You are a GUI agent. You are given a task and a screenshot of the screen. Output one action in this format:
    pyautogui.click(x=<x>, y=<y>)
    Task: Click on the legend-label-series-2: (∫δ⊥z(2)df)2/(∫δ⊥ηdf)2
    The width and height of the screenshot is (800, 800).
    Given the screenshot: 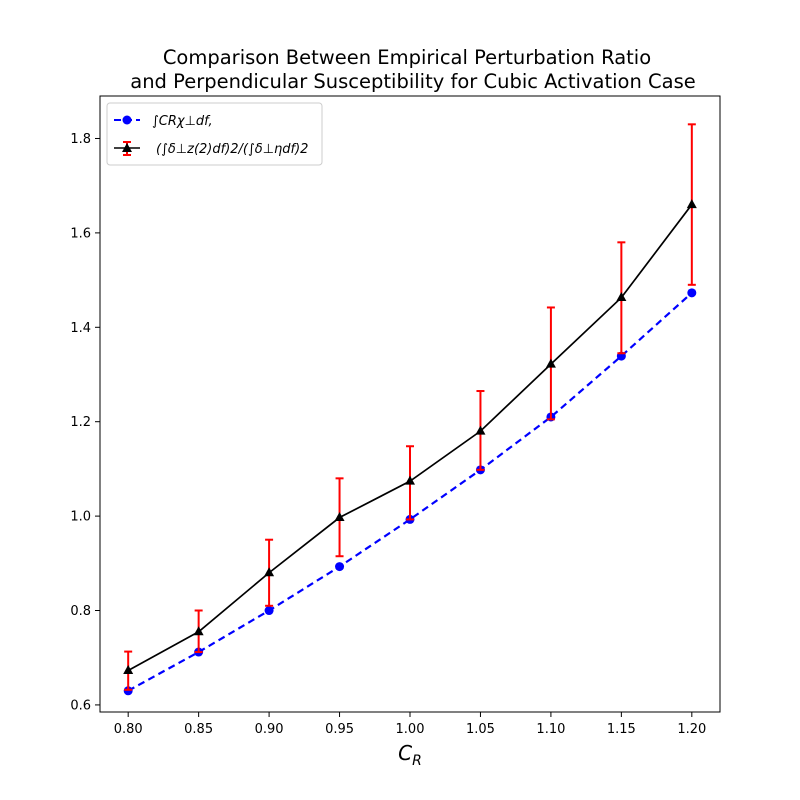 What is the action you would take?
    pyautogui.click(x=232, y=149)
    